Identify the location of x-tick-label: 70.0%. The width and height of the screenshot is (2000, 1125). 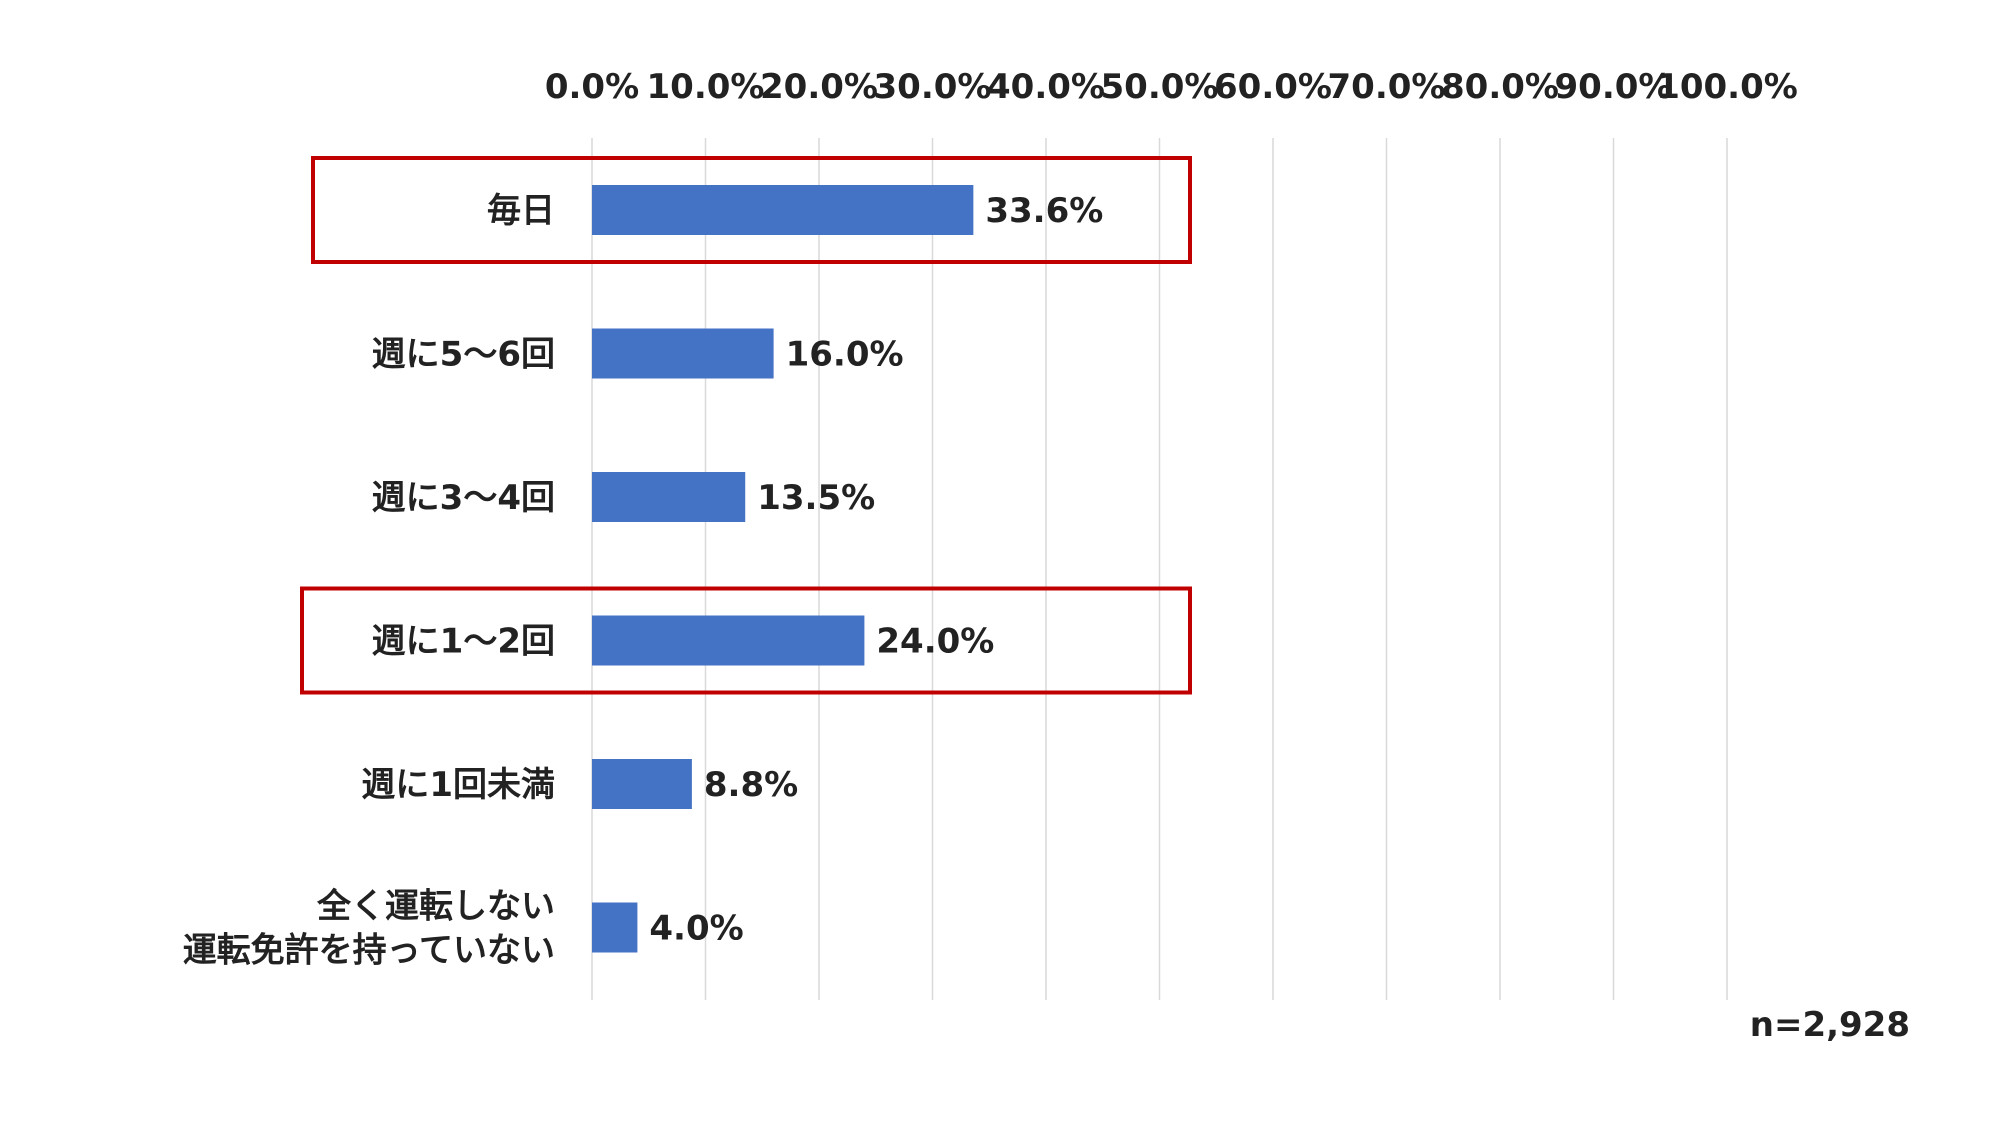
(1387, 87).